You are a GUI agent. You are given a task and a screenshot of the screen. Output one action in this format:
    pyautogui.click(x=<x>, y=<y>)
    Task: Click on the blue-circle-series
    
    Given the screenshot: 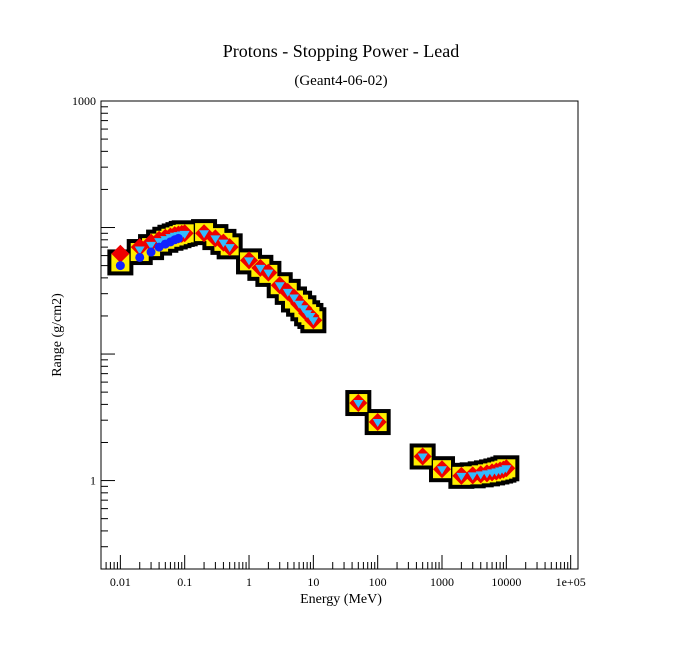 What is the action you would take?
    pyautogui.click(x=149, y=252)
    